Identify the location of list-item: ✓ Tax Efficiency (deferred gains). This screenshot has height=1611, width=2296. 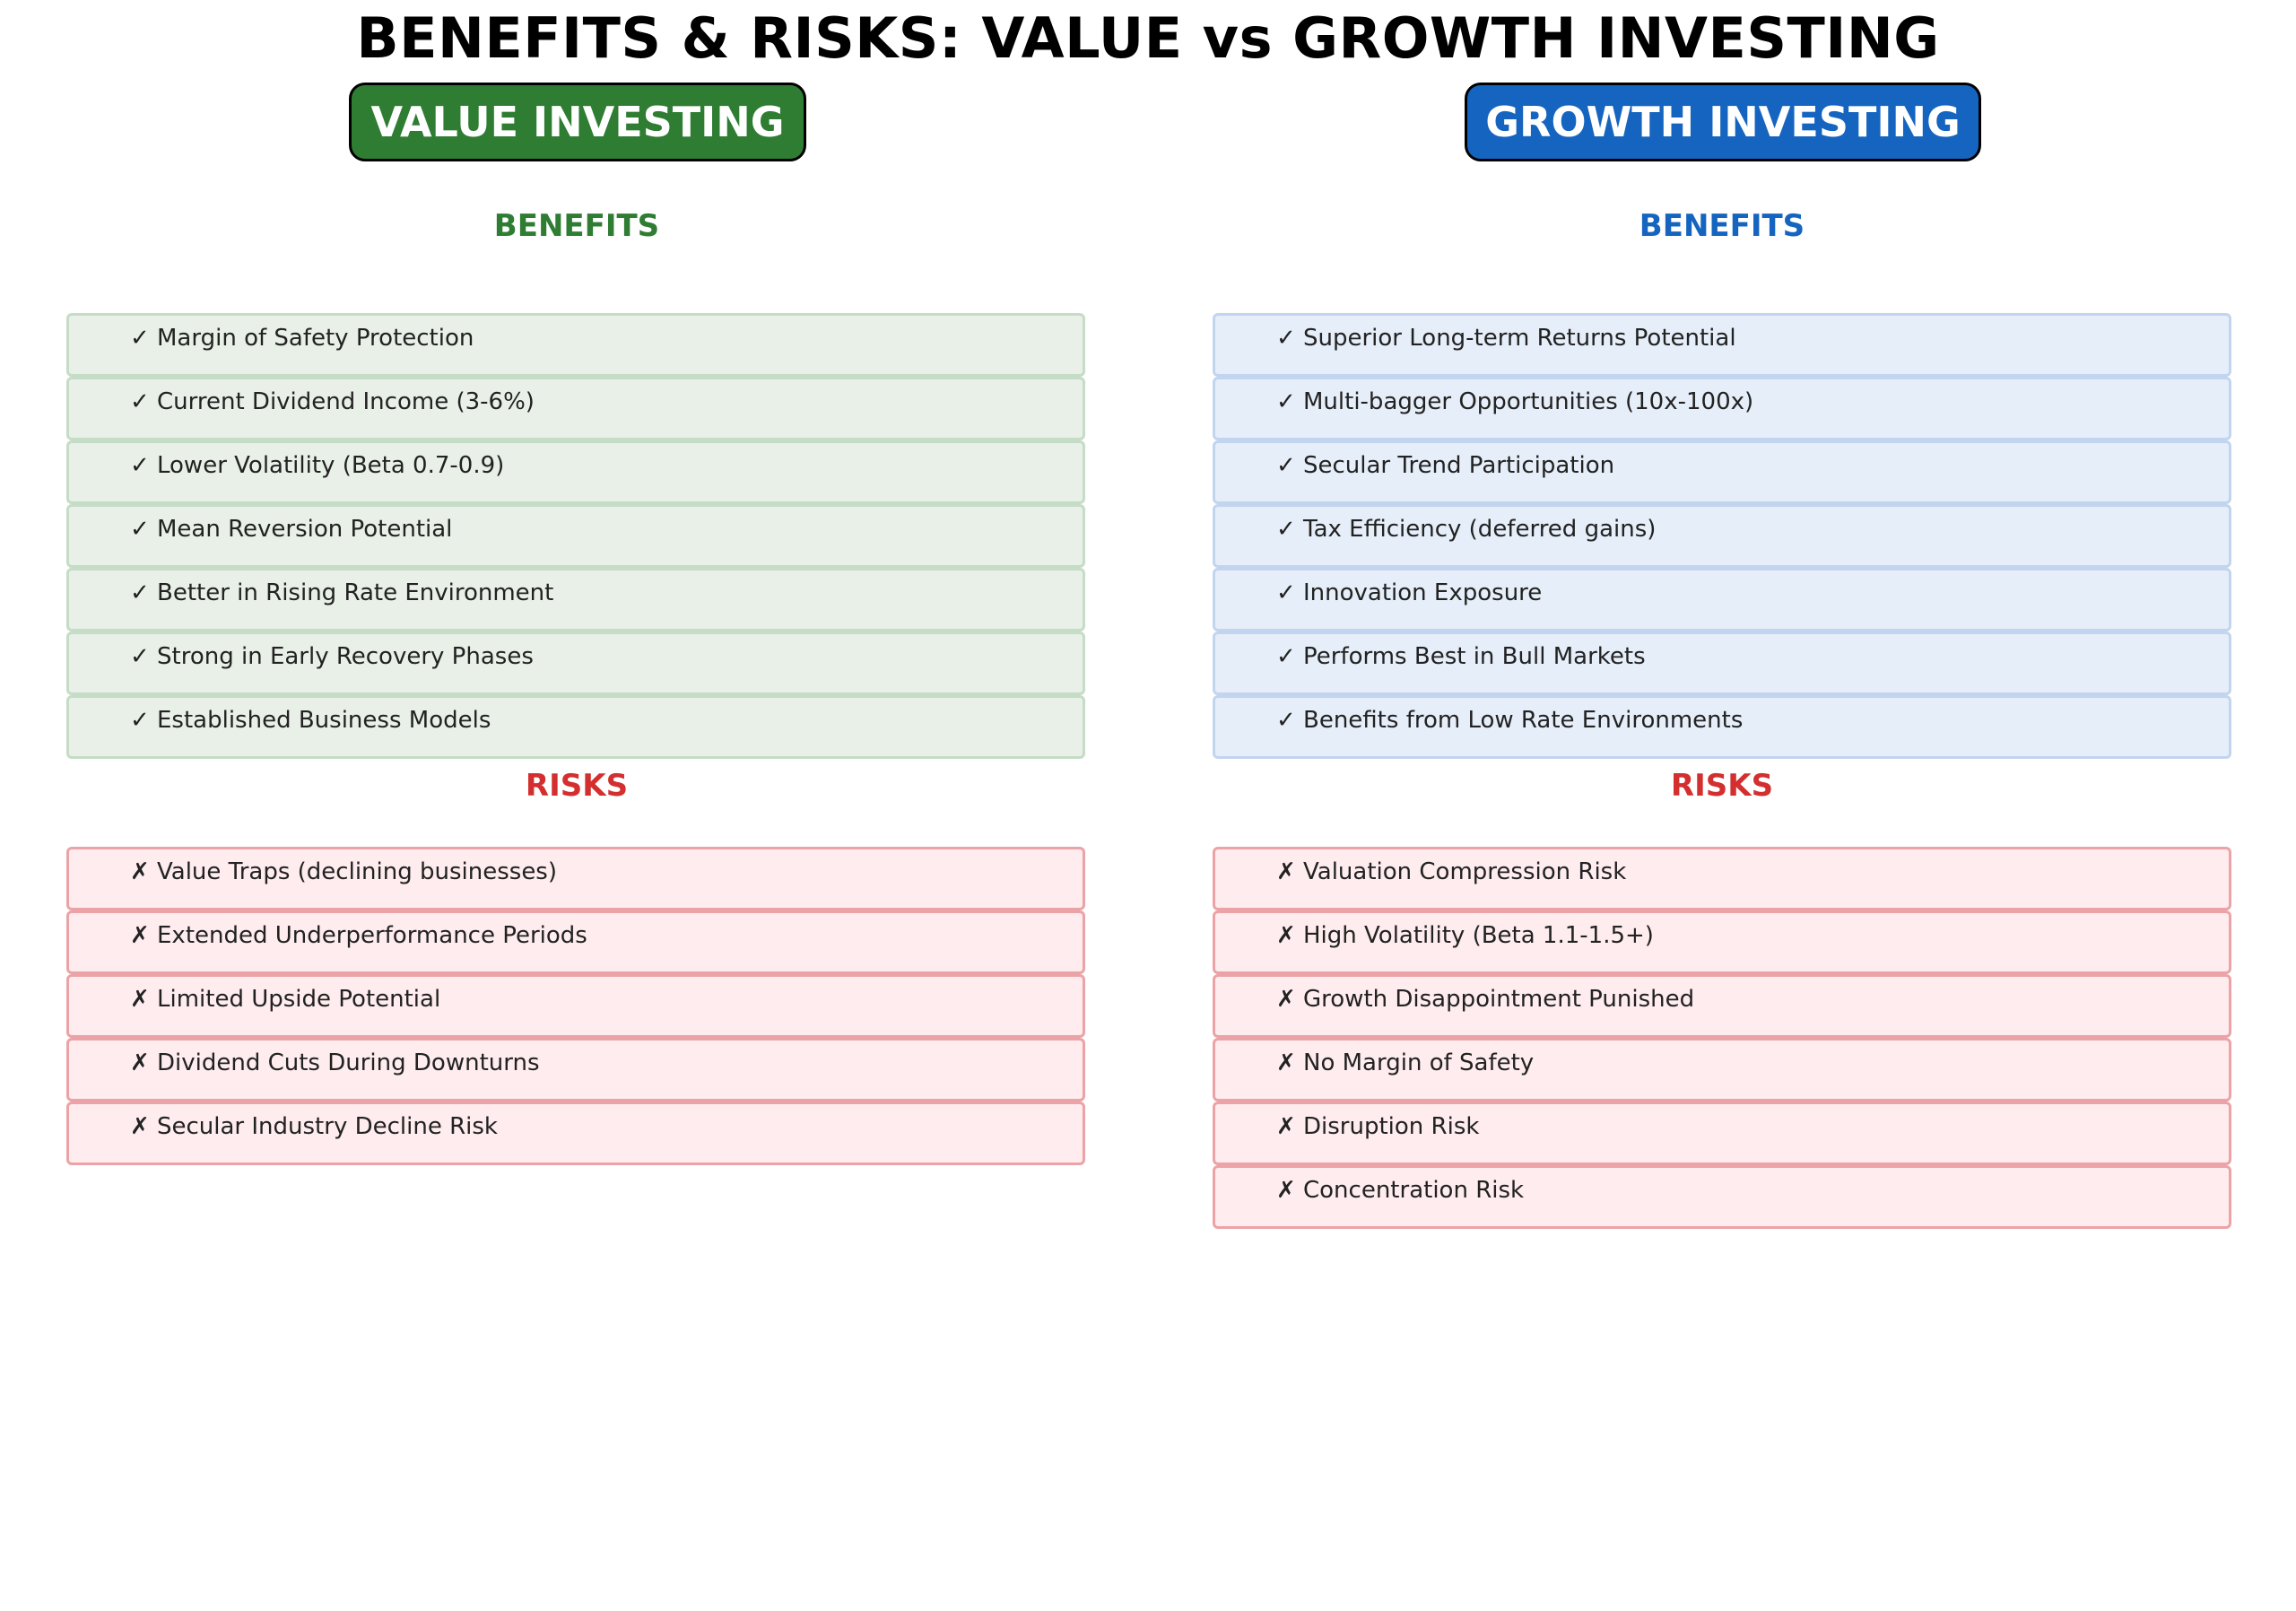
(1722, 536).